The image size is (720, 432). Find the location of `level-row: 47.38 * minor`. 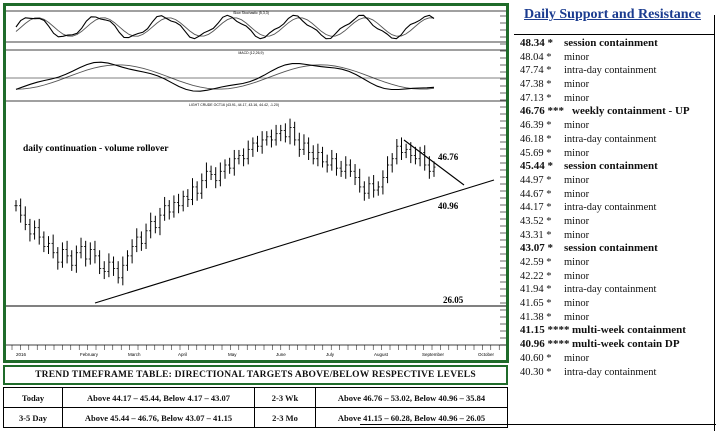

level-row: 47.38 * minor is located at coordinates (618, 85).